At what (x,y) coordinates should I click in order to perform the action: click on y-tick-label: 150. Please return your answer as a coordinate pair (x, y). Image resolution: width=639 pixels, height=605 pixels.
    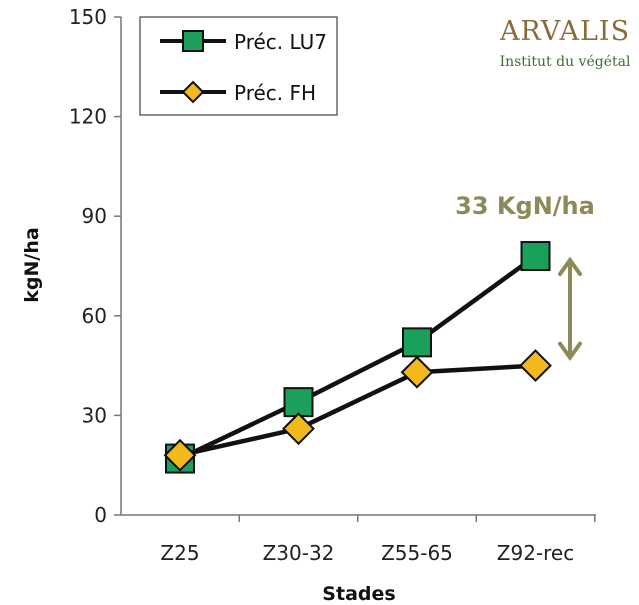
    Looking at the image, I should click on (88, 17).